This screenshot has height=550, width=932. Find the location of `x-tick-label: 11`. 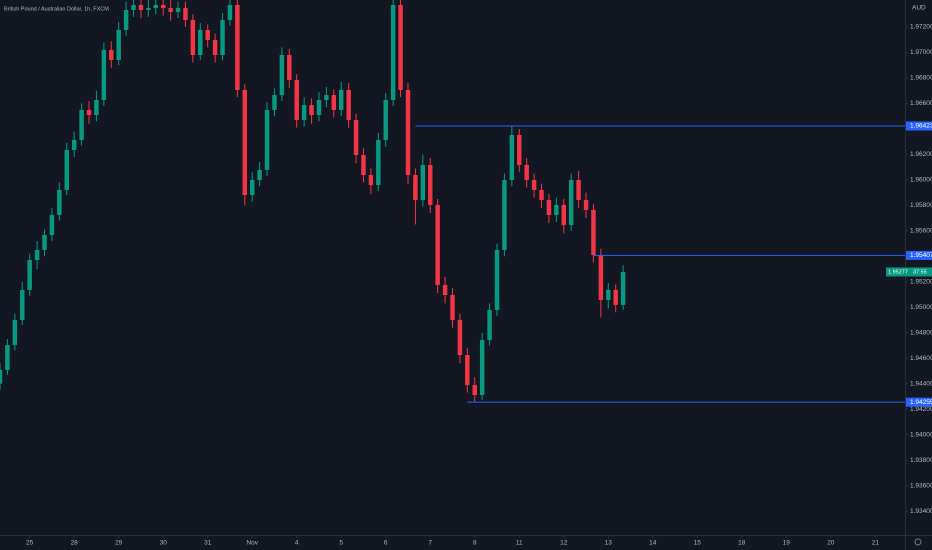

x-tick-label: 11 is located at coordinates (519, 543).